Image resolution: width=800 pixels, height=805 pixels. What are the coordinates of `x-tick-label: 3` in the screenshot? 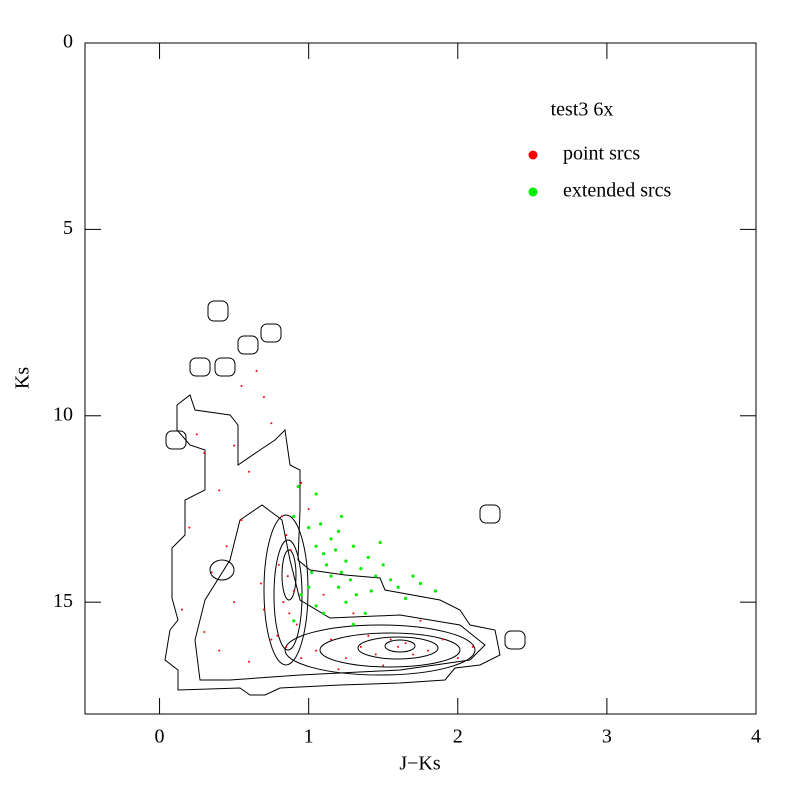 It's located at (607, 737).